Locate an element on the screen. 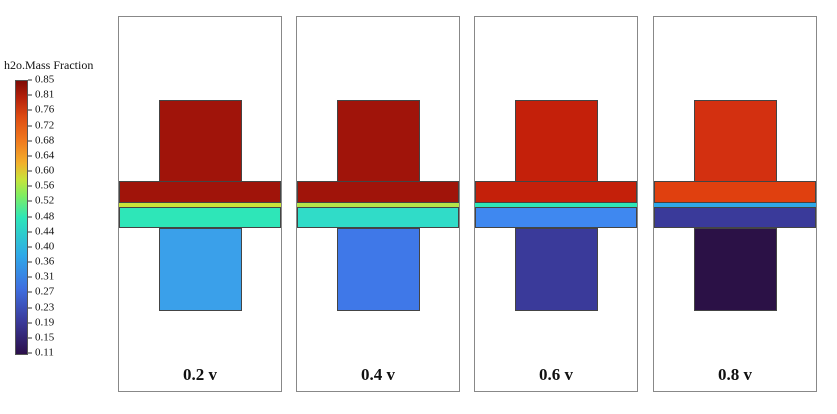 The image size is (837, 414). colorbar-tick-label: 0.64 is located at coordinates (41, 155).